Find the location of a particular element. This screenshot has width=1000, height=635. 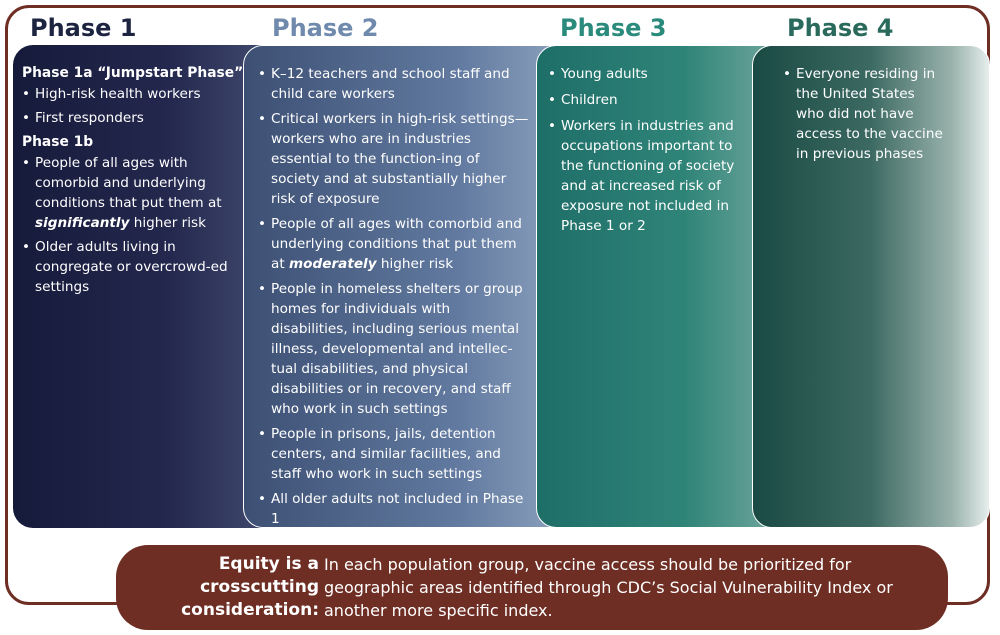

list-item: First responders is located at coordinates (136, 118).